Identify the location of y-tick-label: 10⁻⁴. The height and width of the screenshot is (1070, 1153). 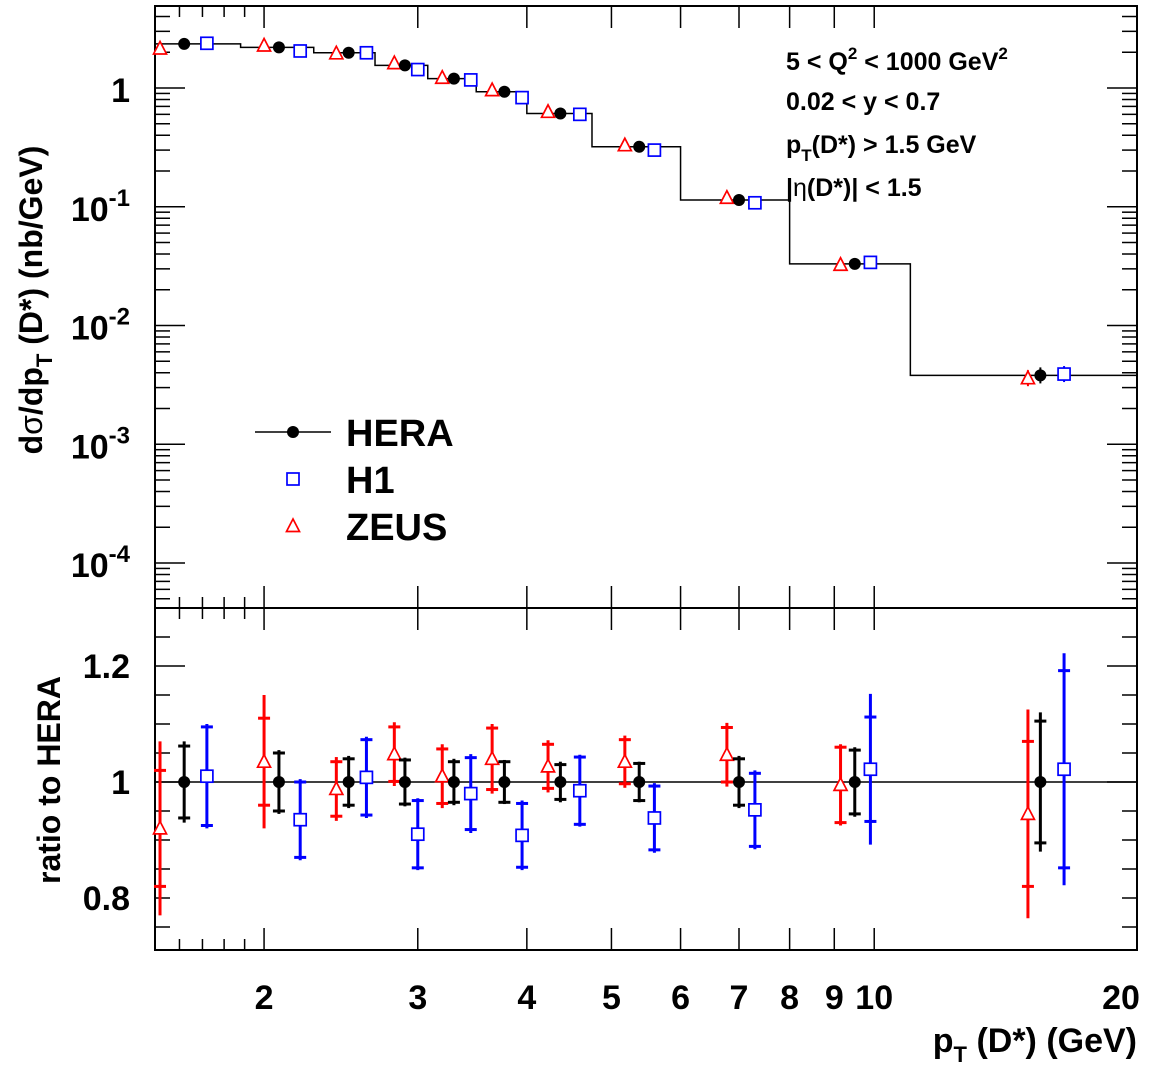
(101, 563).